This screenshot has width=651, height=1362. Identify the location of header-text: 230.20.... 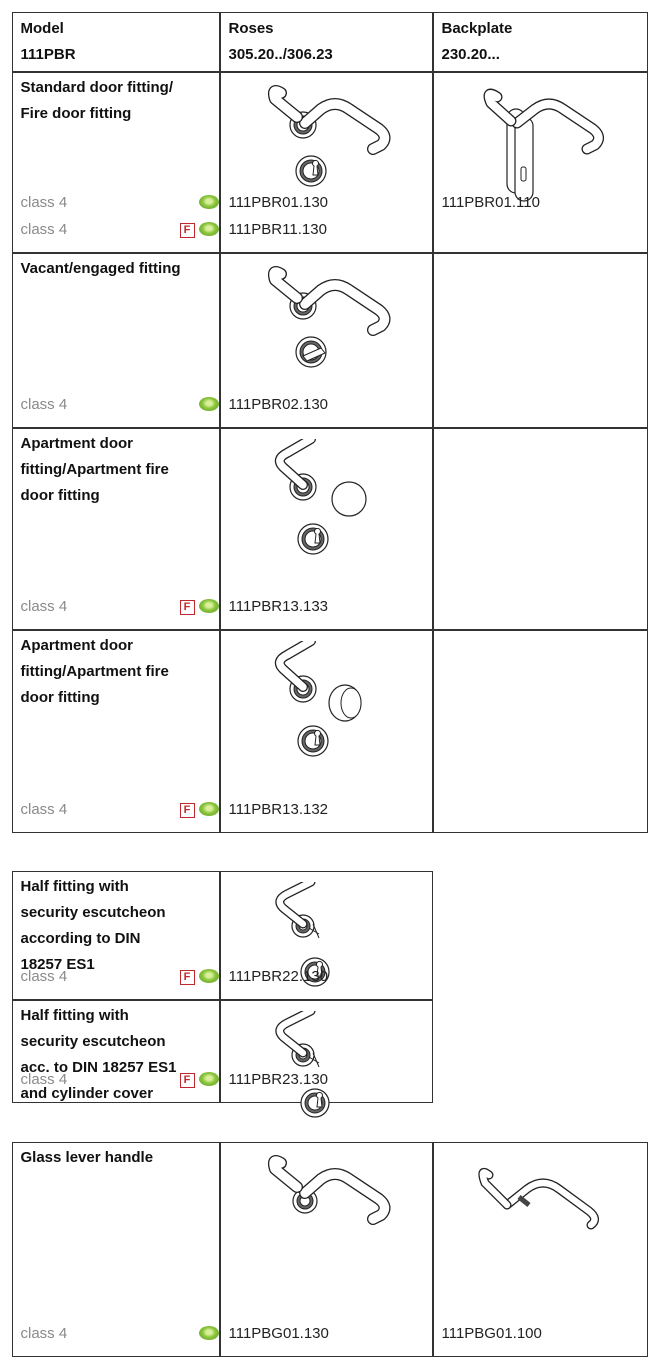
(470, 54).